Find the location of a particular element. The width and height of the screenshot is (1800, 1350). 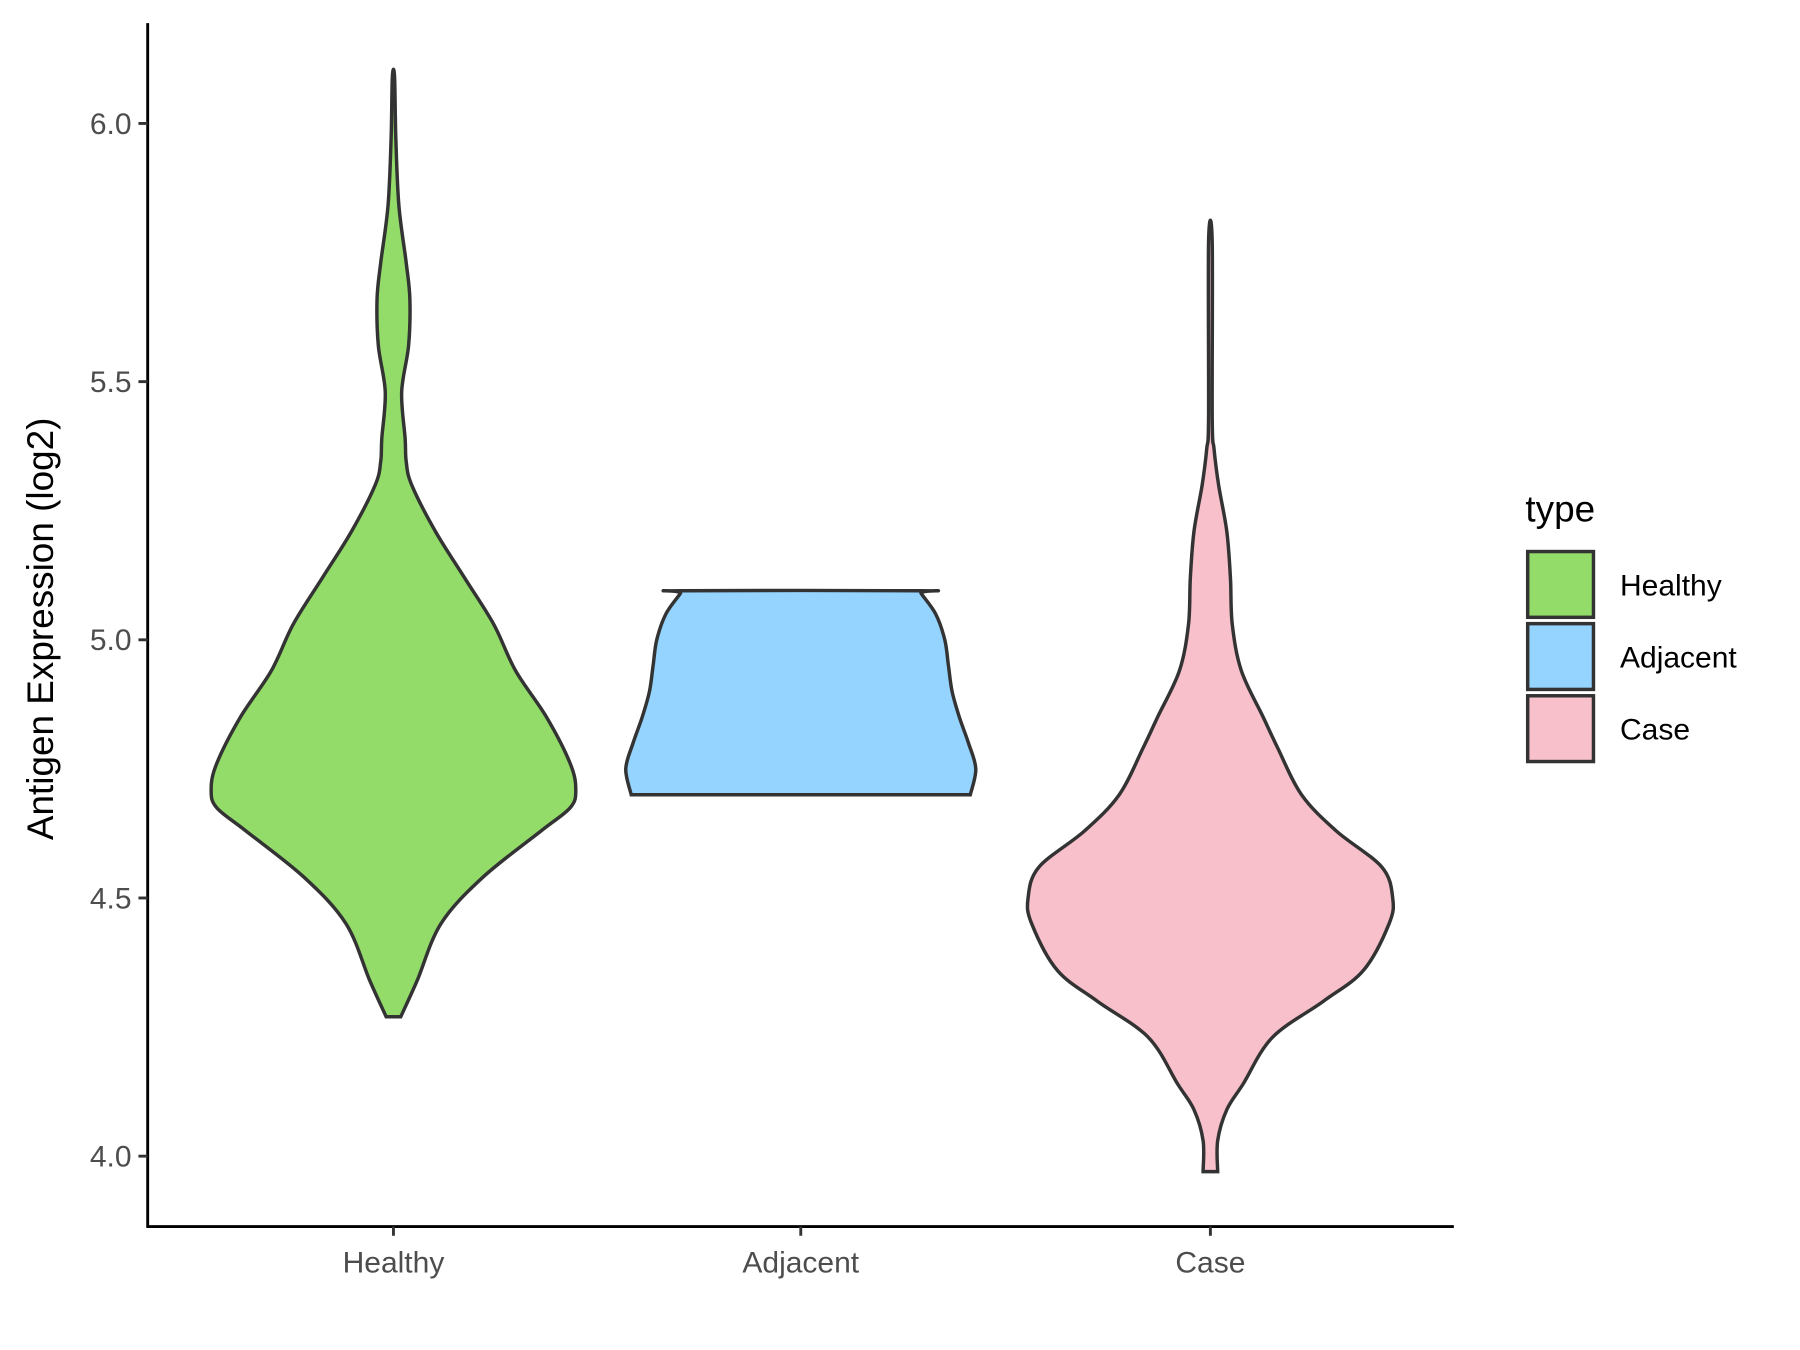

legend-label: Case is located at coordinates (1655, 730).